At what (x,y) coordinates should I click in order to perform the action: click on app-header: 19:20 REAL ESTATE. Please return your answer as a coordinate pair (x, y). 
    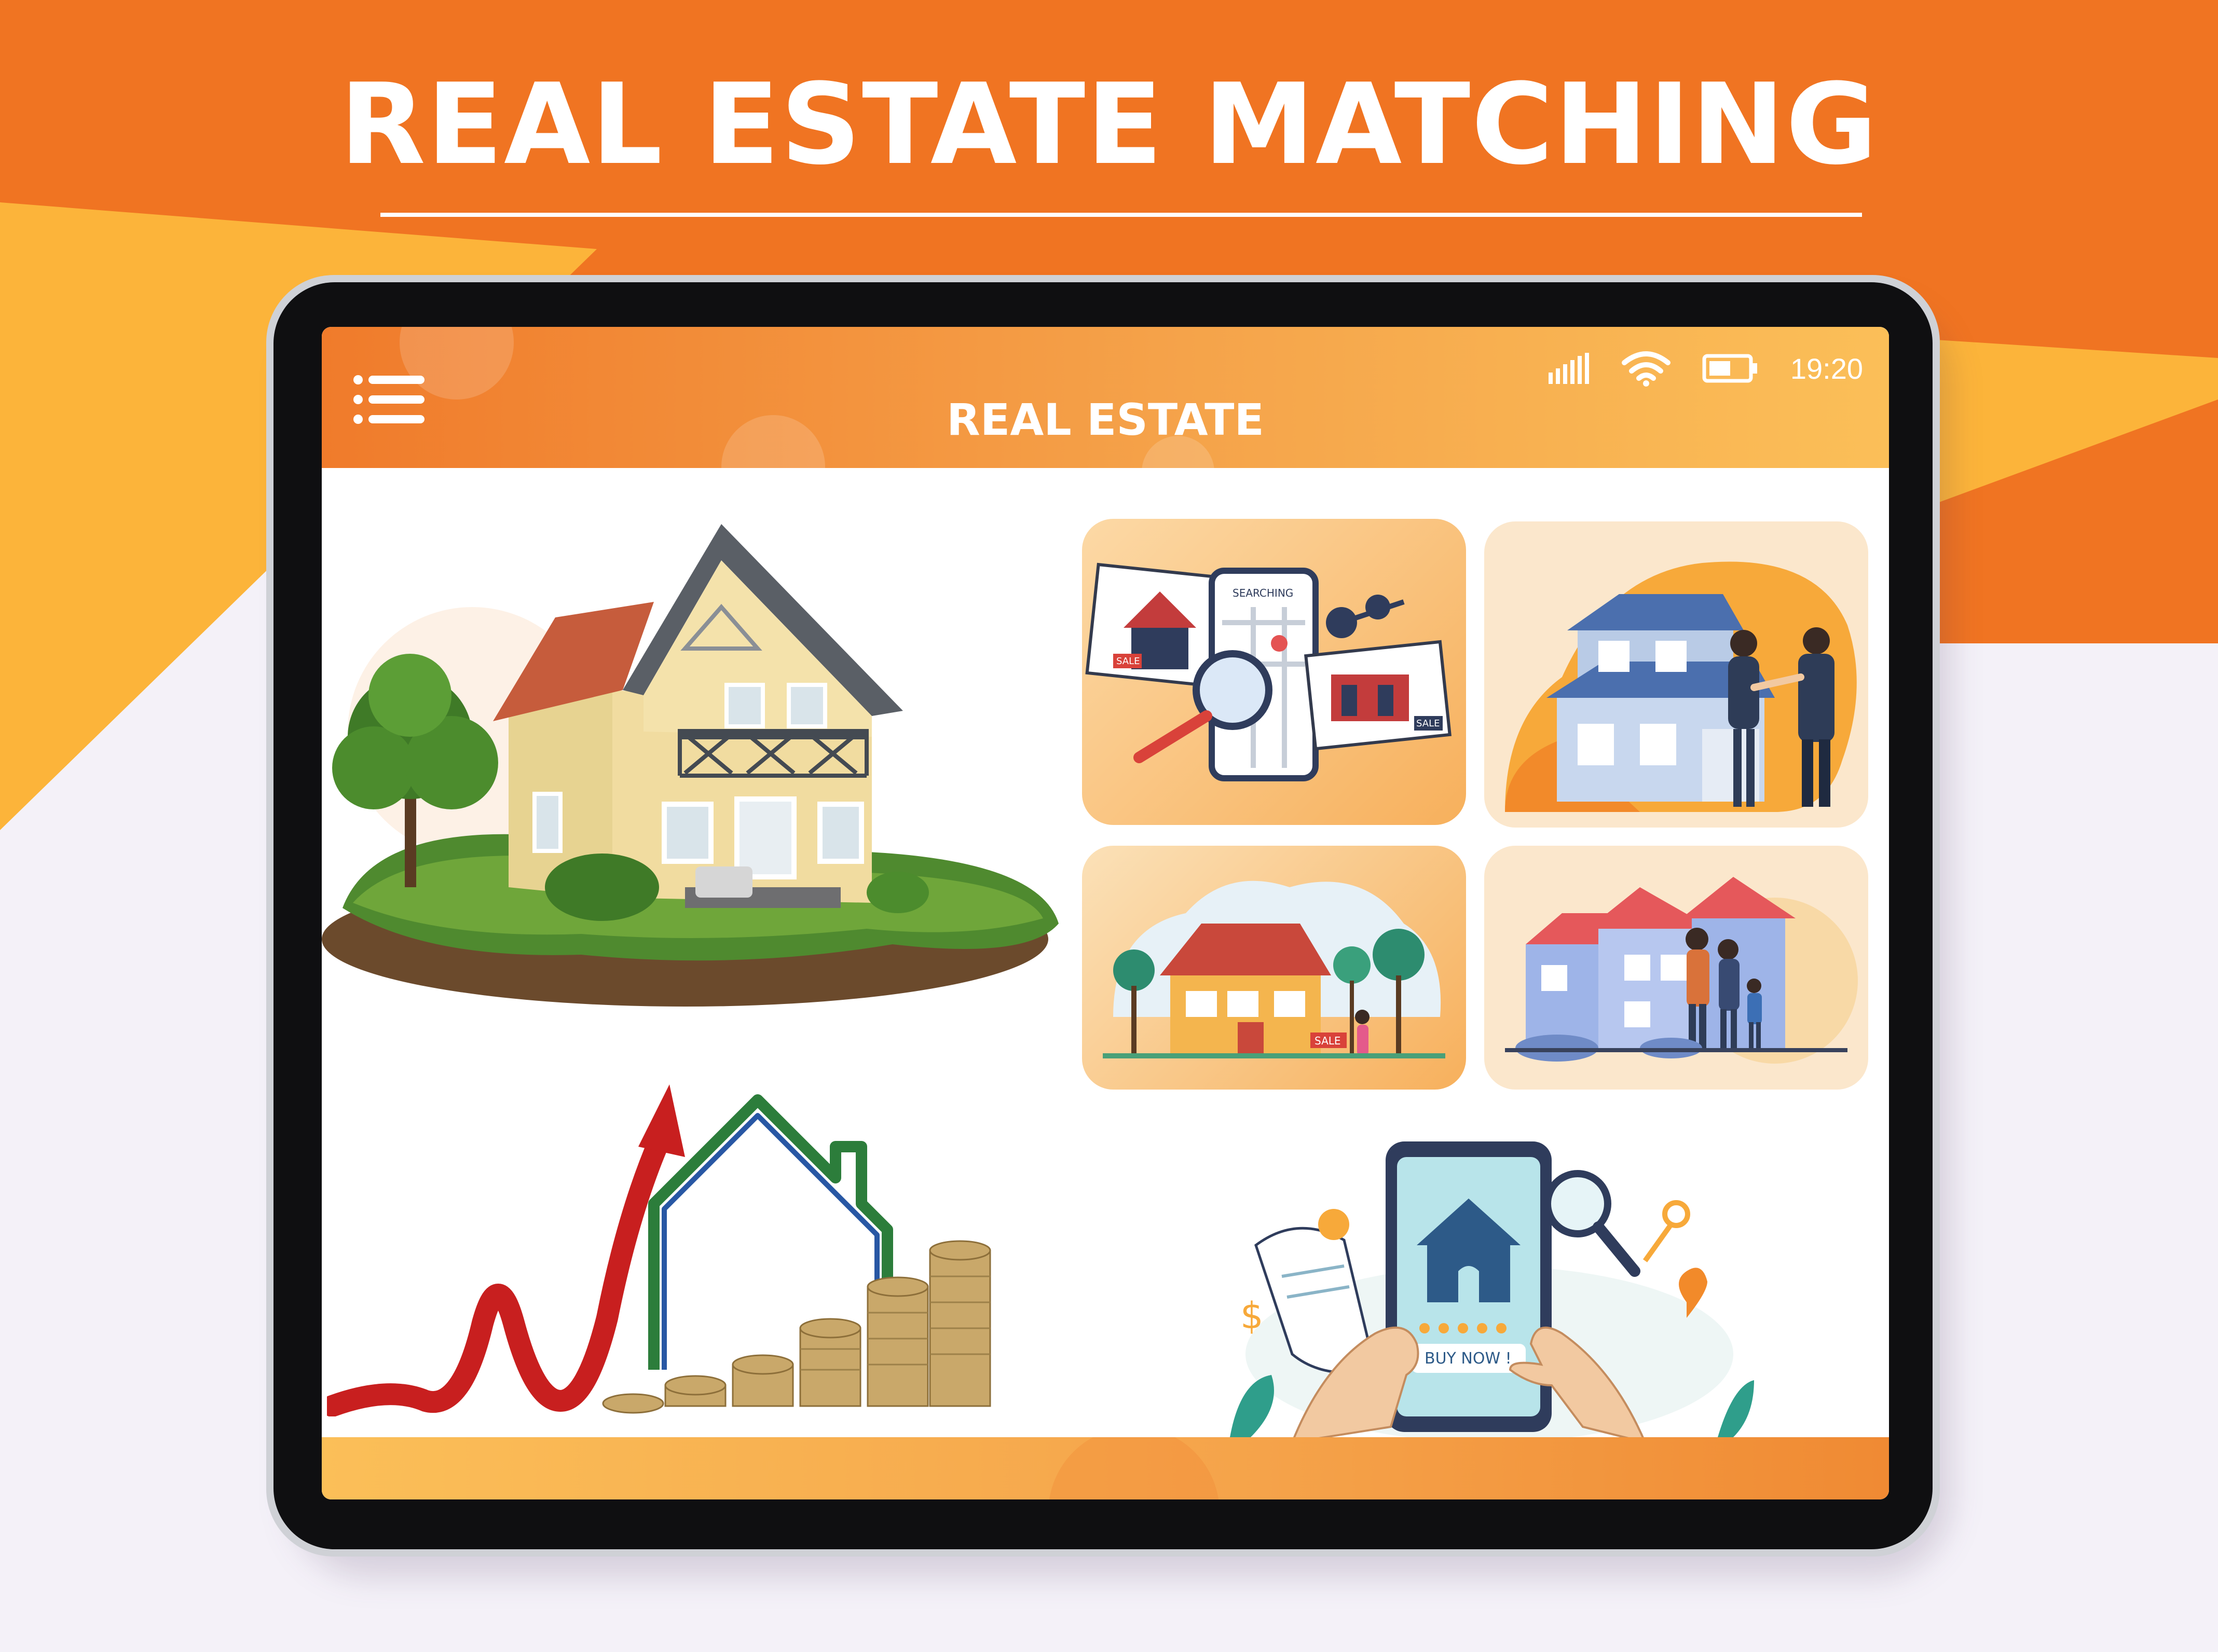
    Looking at the image, I should click on (1105, 397).